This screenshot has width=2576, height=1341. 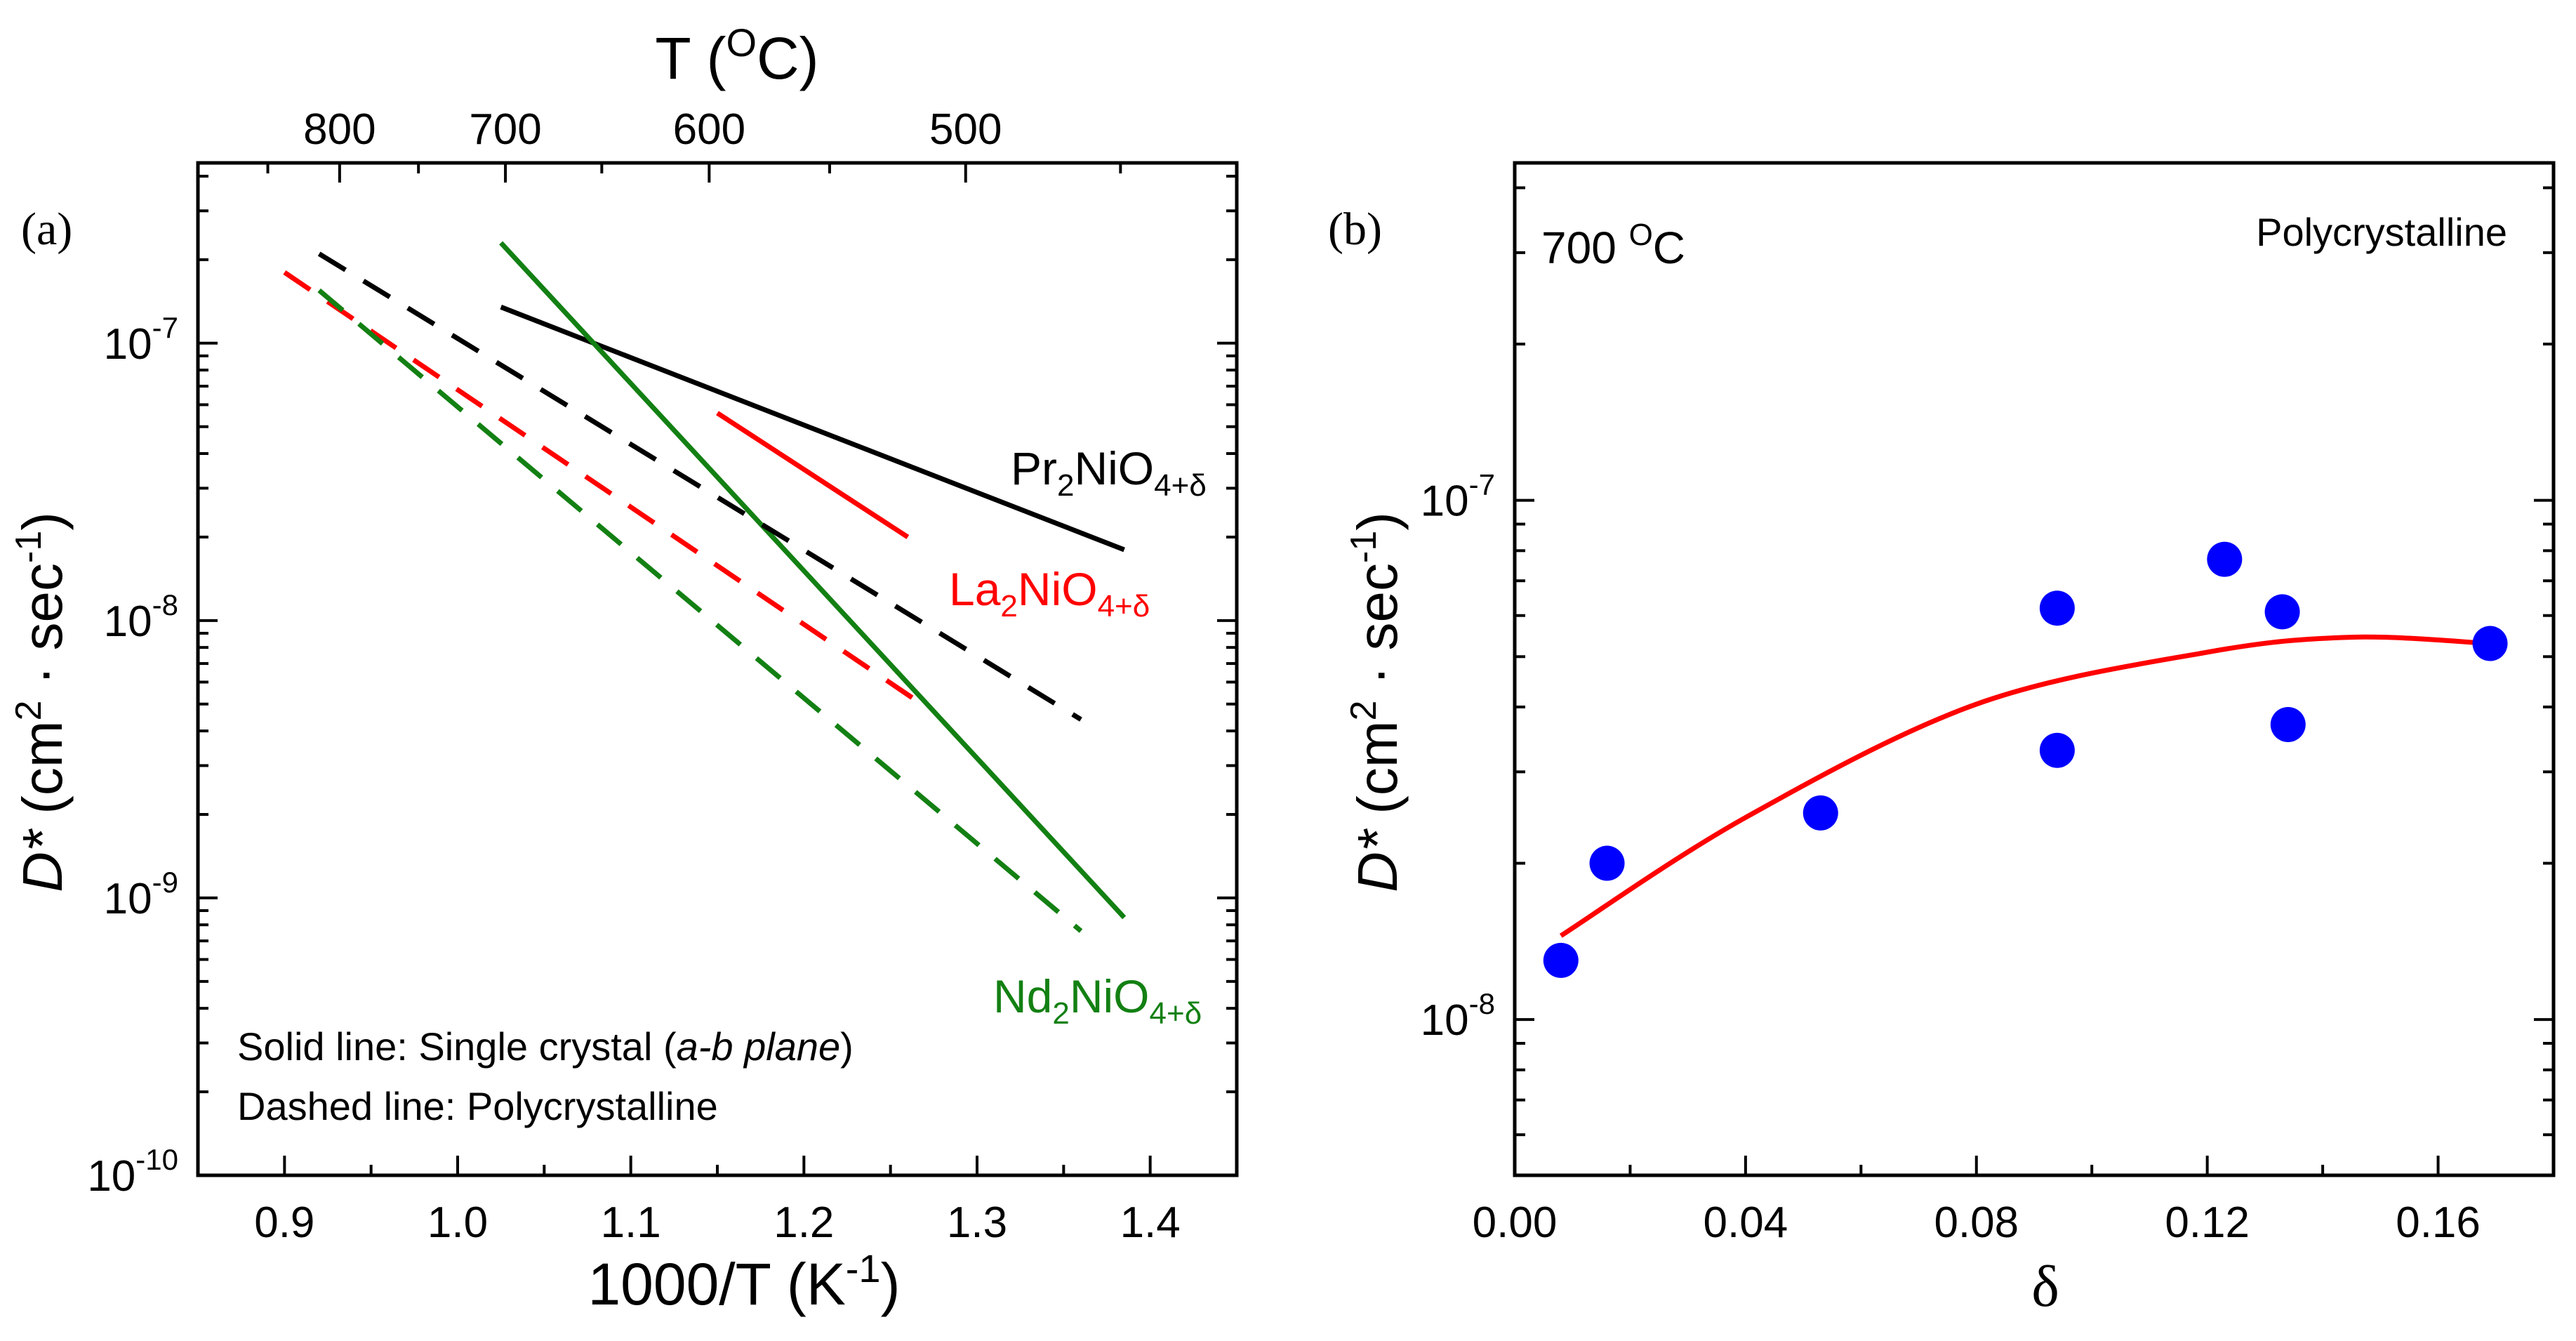 What do you see at coordinates (133, 1172) in the screenshot?
I see `y-tick-label: 10⁻¹⁰` at bounding box center [133, 1172].